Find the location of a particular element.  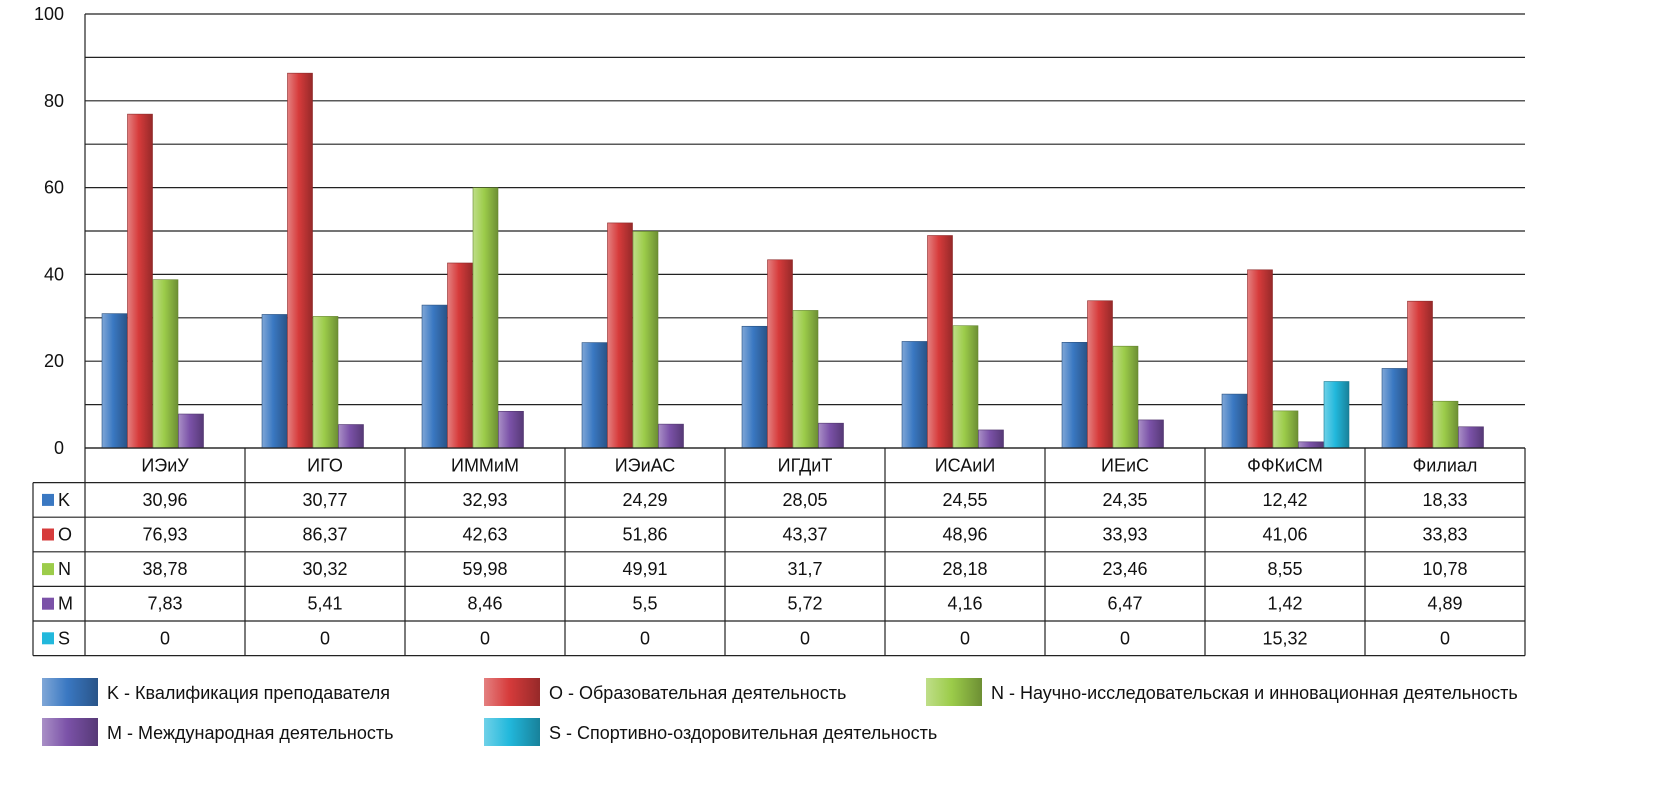

y-axis: 0 20 40 60 80 100 is located at coordinates (49, 231).